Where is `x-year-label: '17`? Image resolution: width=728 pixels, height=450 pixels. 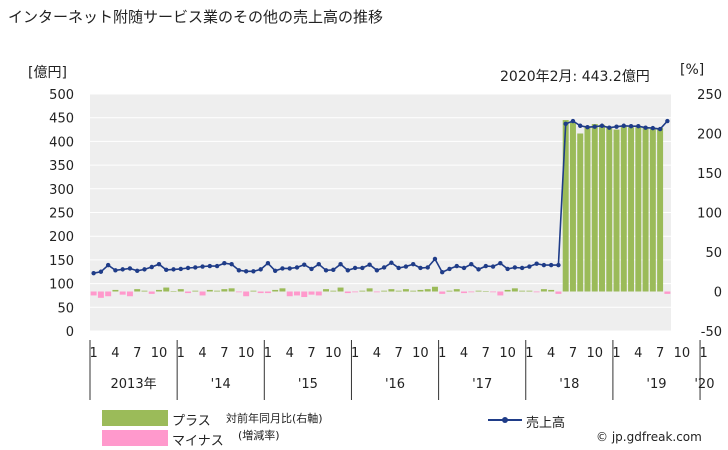 x-year-label: '17 is located at coordinates (482, 384).